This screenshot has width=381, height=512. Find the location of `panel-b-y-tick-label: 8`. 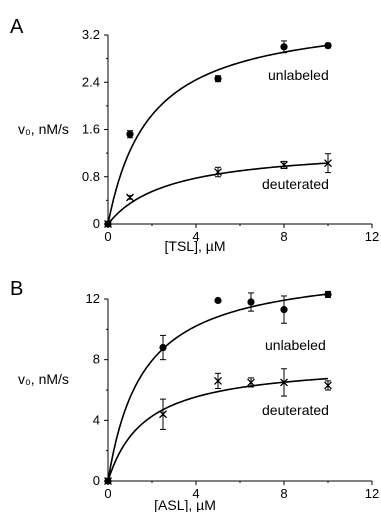

panel-b-y-tick-label: 8 is located at coordinates (96, 359).